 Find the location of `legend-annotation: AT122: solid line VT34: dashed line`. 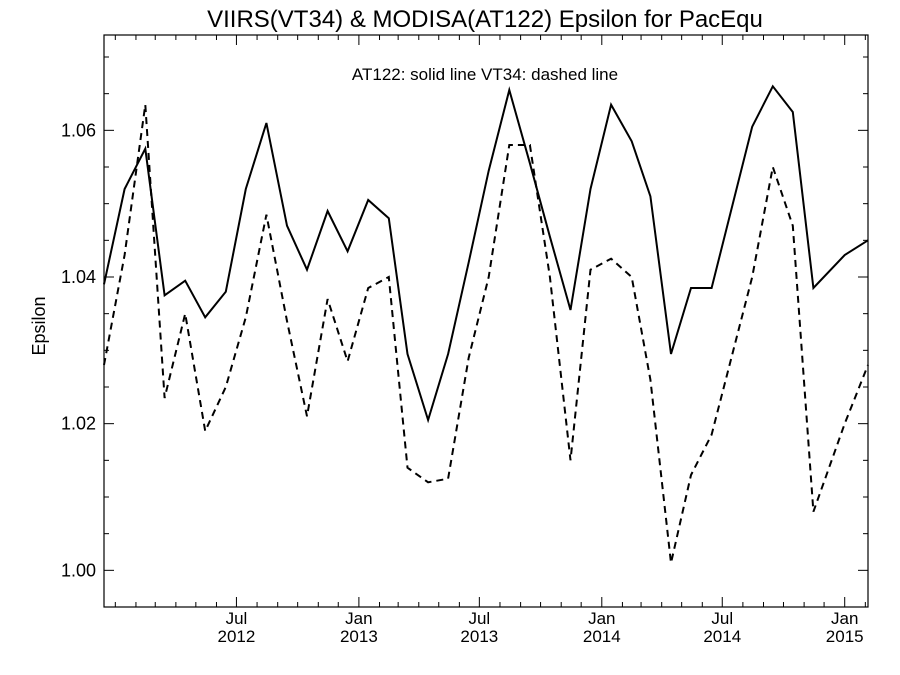

legend-annotation: AT122: solid line VT34: dashed line is located at coordinates (485, 74).